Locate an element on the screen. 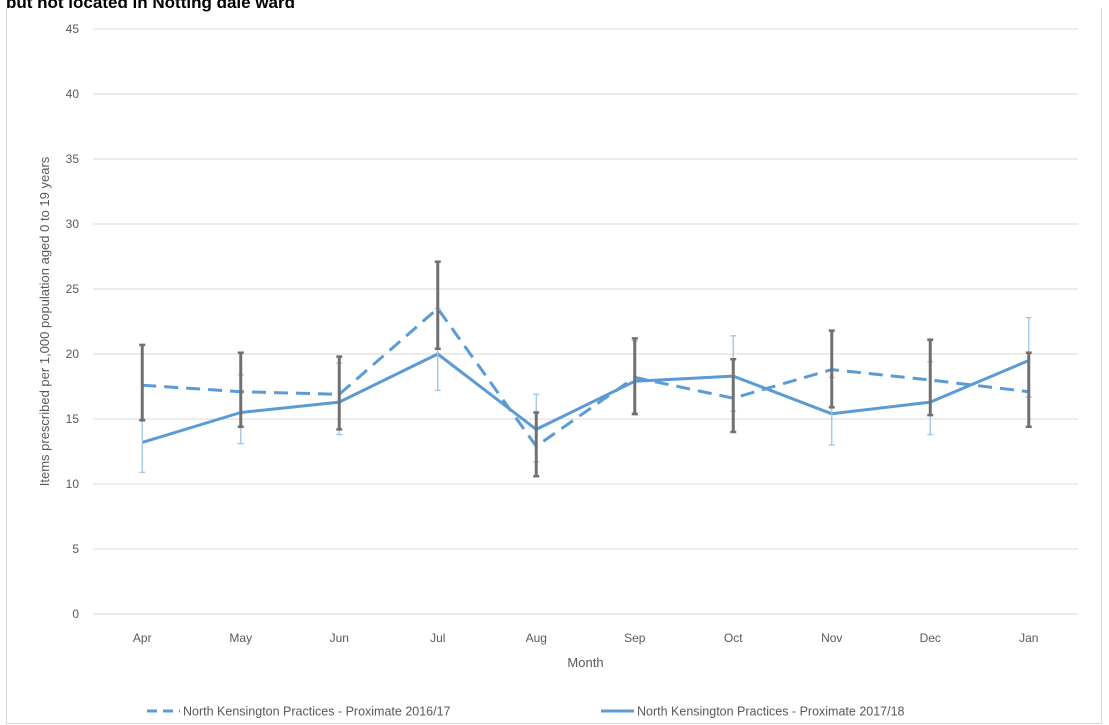 This screenshot has width=1109, height=725. y-tick-label: 25 is located at coordinates (73, 289).